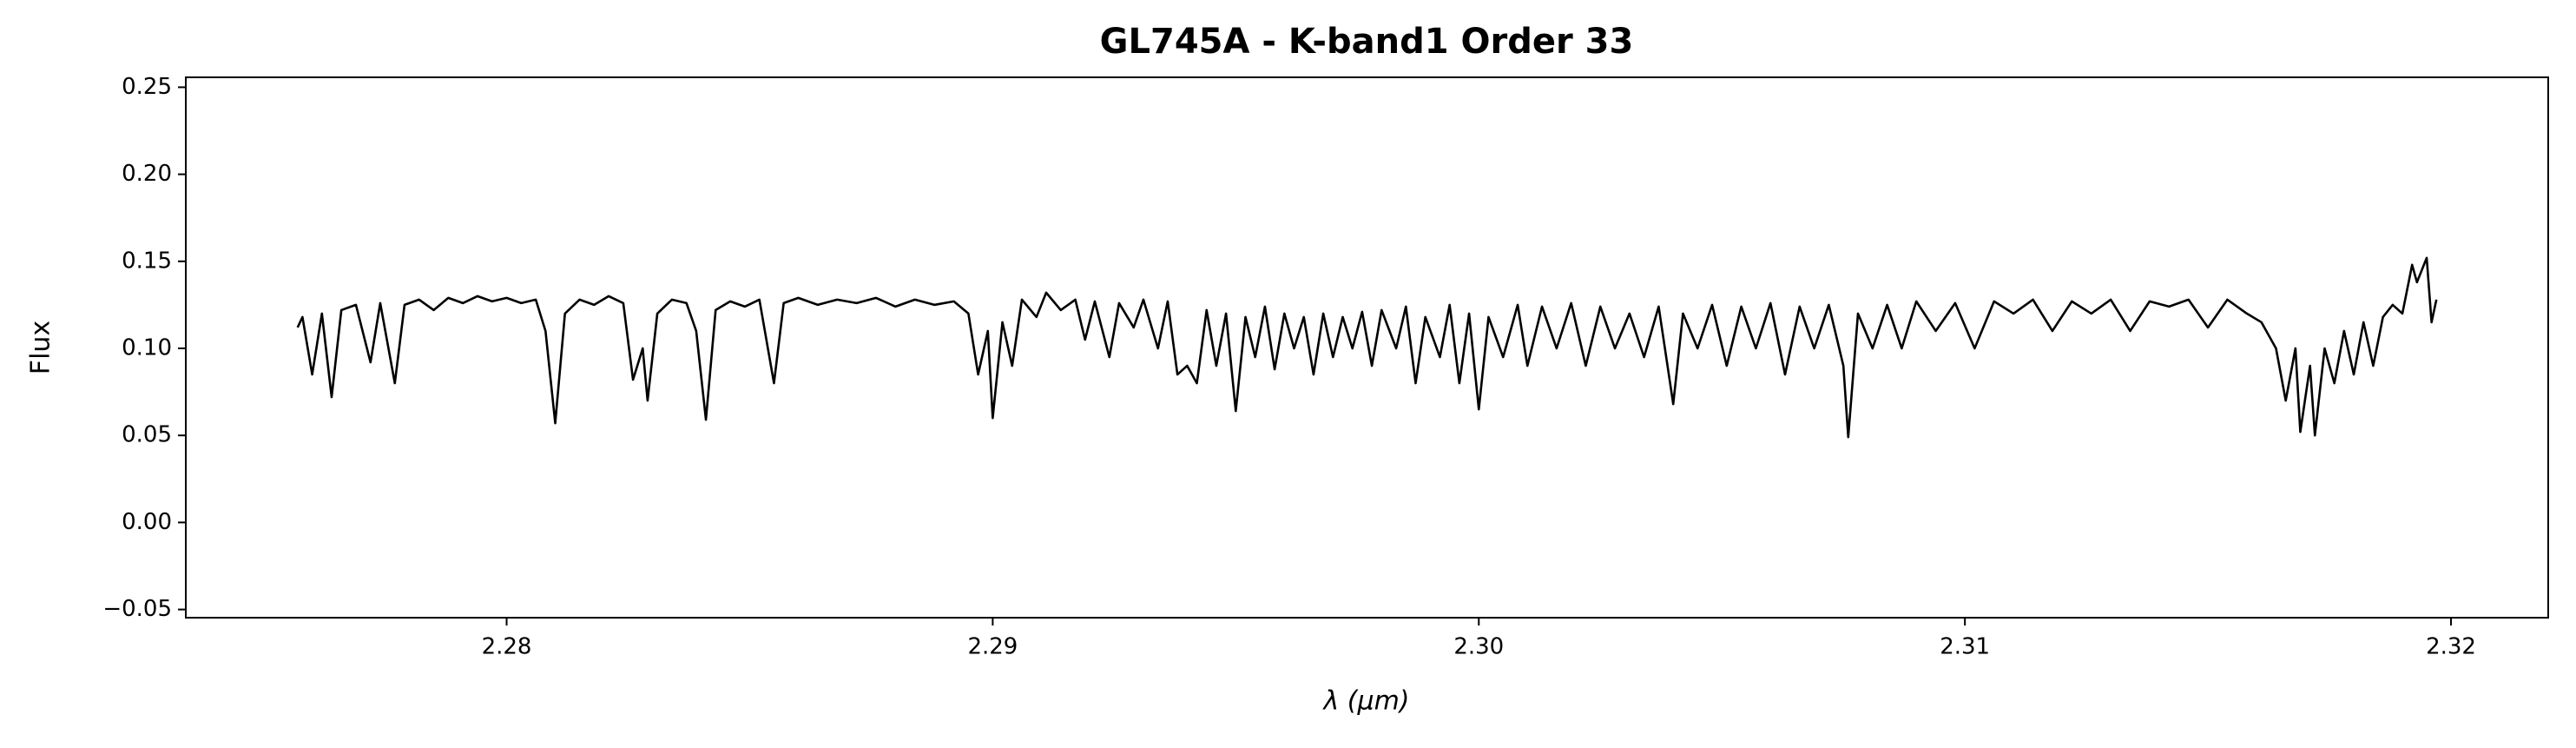 This screenshot has height=748, width=2576. What do you see at coordinates (147, 87) in the screenshot?
I see `y-tick-label: 0.25` at bounding box center [147, 87].